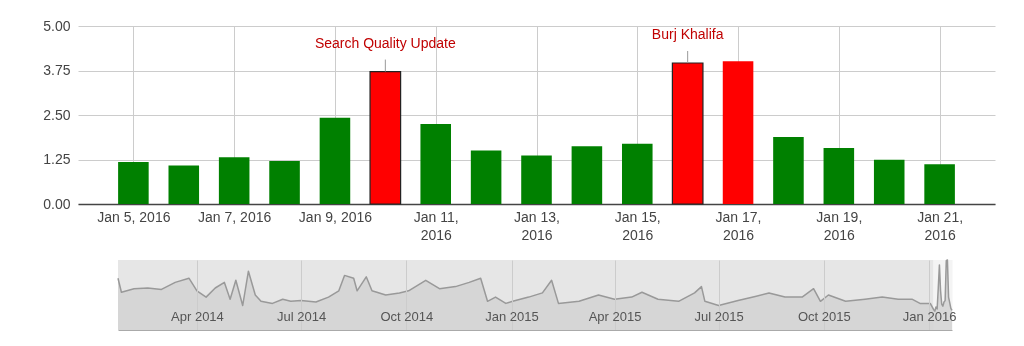 The image size is (1024, 346). I want to click on x-tick-label: Jan 5, 2016, so click(134, 216).